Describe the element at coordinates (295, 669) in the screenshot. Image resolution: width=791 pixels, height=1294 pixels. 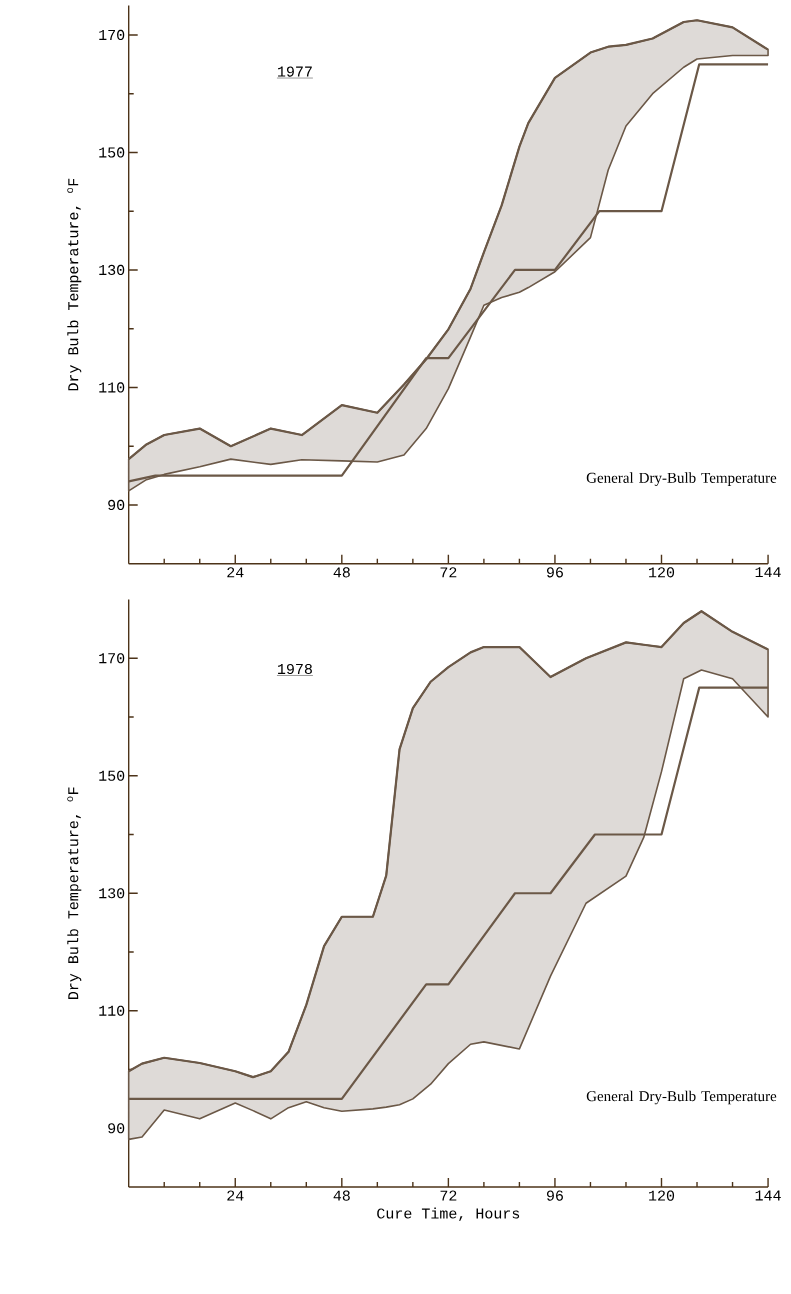
I see `text: 1978` at that location.